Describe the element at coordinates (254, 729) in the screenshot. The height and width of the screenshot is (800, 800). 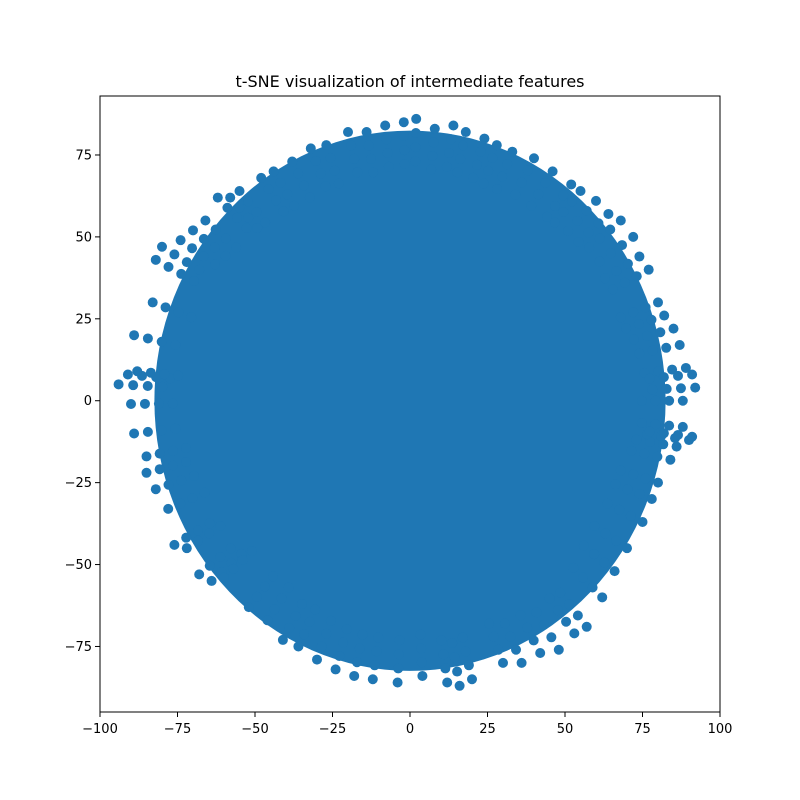
I see `x-tick-label: −50` at that location.